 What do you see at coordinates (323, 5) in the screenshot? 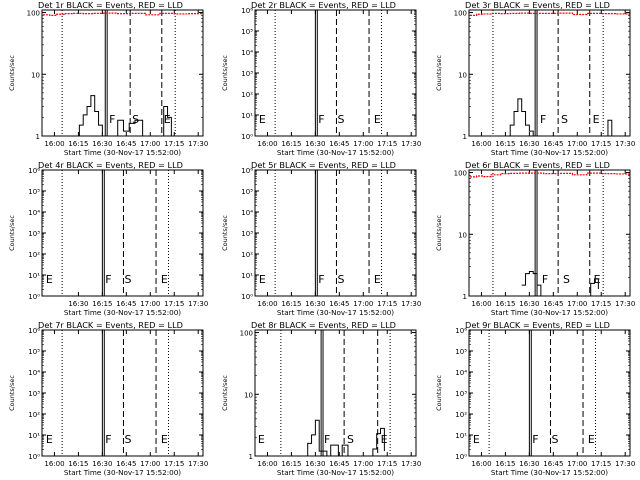
I see `chart-title: Det 2r BLACK = Events, RED = LLD` at bounding box center [323, 5].